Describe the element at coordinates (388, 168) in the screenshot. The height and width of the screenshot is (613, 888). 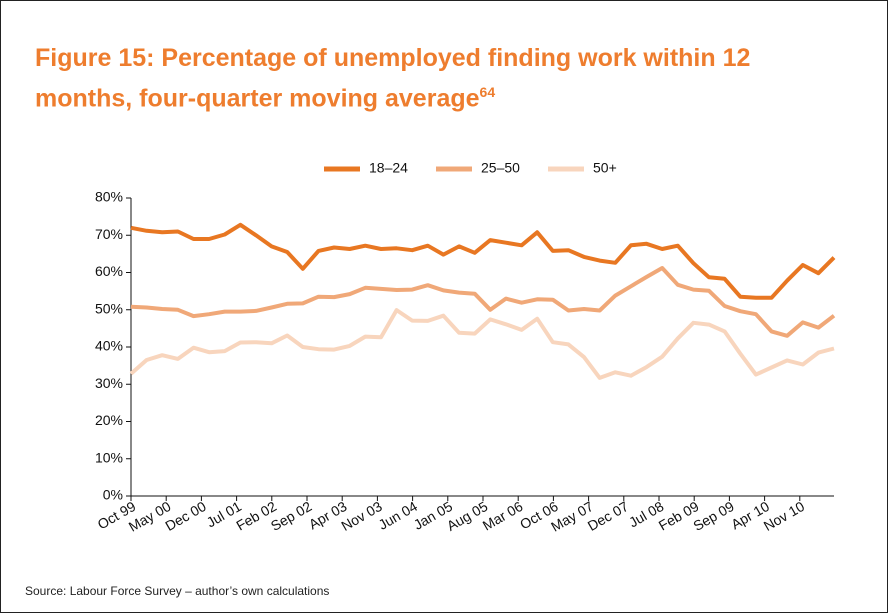
I see `legend-label: 18–24` at that location.